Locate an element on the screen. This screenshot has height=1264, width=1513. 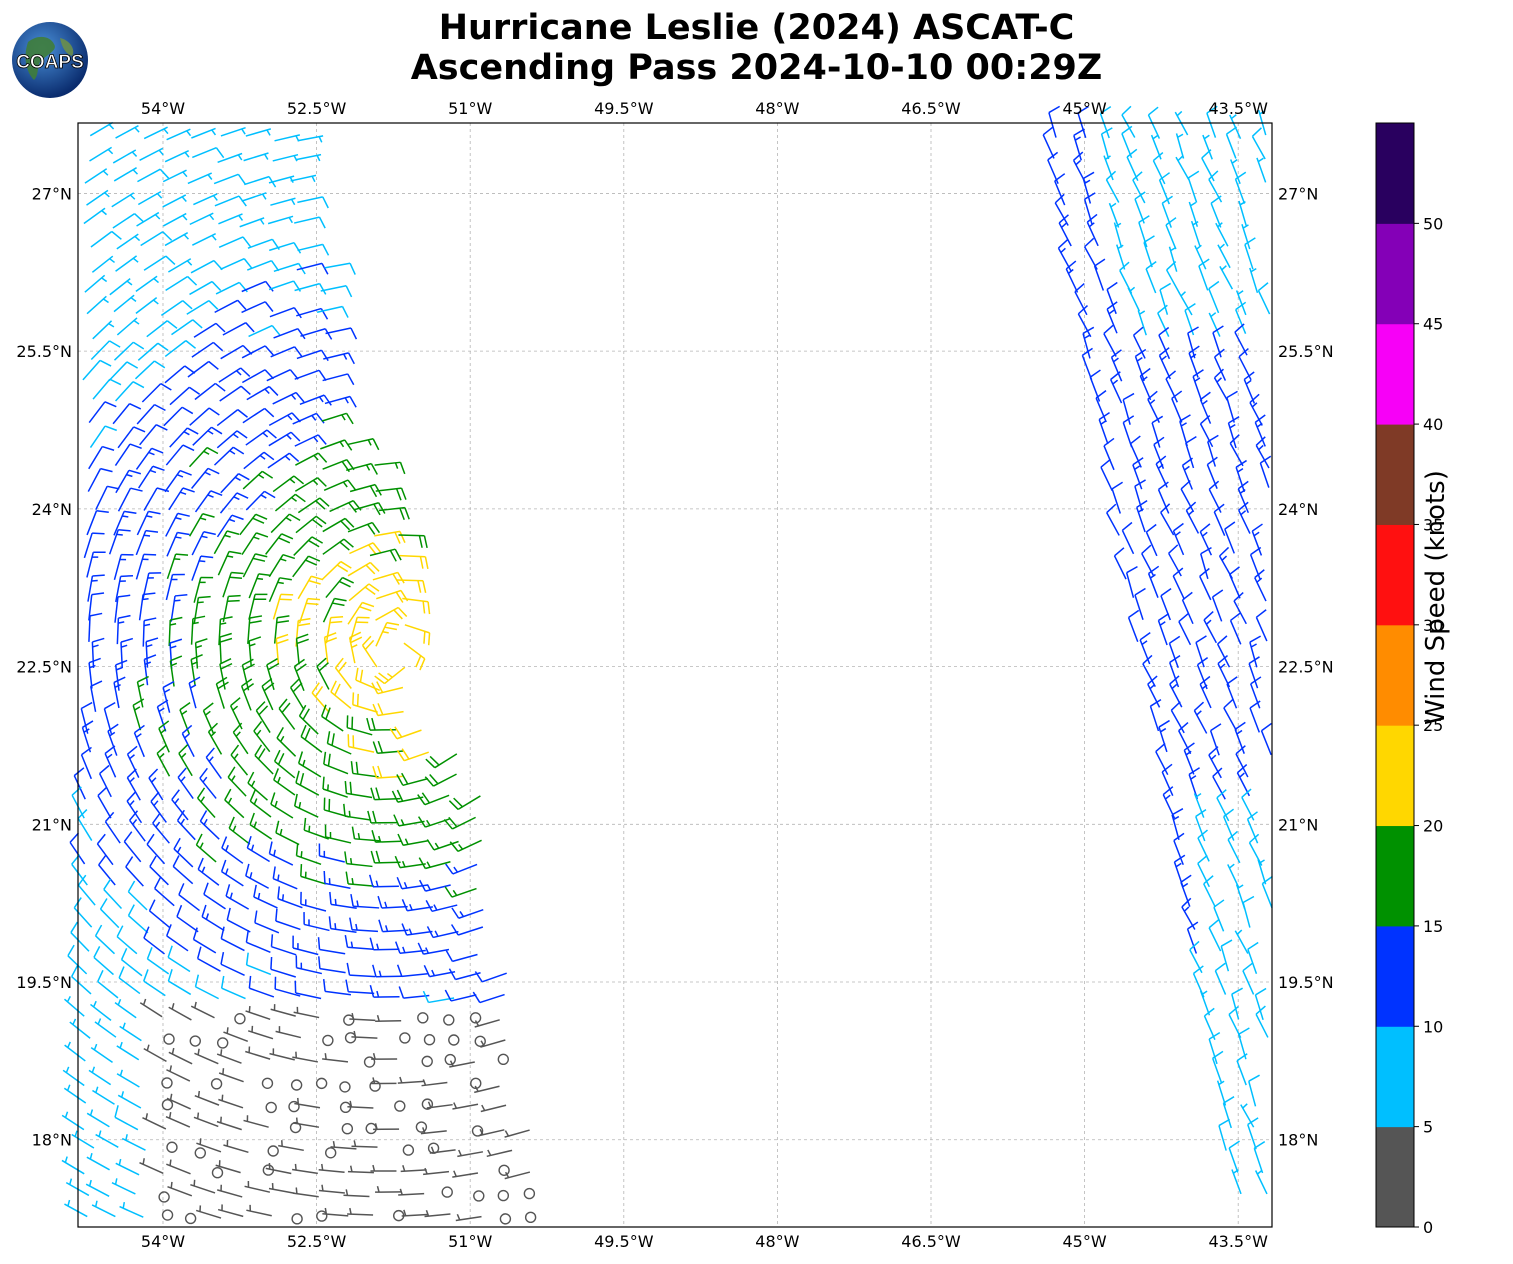
colorbar-frame is located at coordinates (1395, 675).